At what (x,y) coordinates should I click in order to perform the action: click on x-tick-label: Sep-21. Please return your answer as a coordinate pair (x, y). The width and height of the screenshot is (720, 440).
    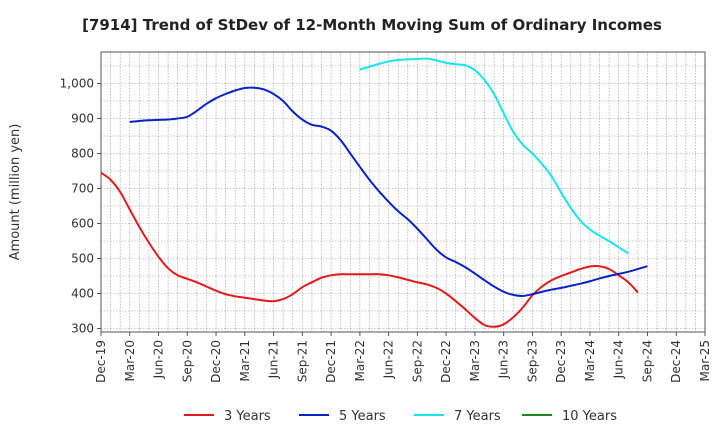
    Looking at the image, I should click on (302, 361).